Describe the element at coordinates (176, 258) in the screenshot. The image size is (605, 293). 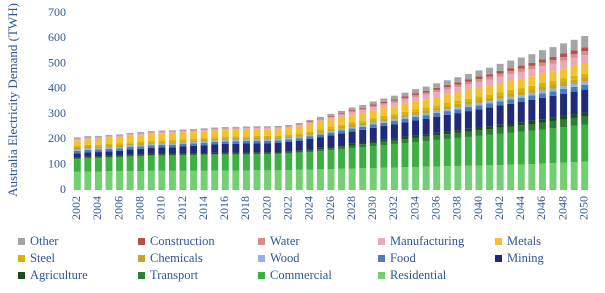
I see `legend-label: Chemicals` at that location.